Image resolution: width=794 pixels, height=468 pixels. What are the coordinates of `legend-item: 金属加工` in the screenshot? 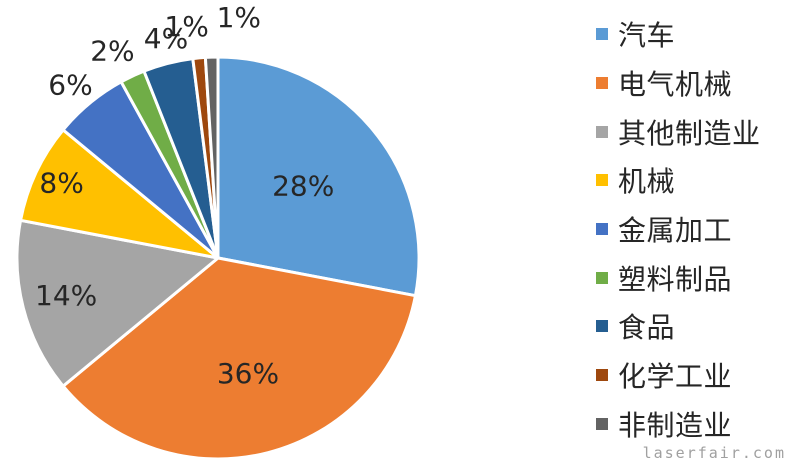 It's located at (678, 229).